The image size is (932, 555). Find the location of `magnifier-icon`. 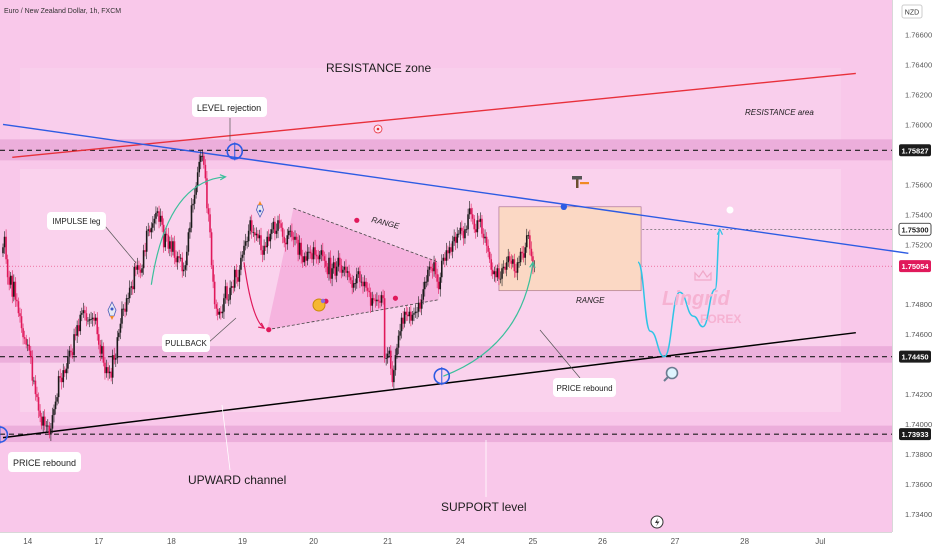

magnifier-icon is located at coordinates (671, 374).